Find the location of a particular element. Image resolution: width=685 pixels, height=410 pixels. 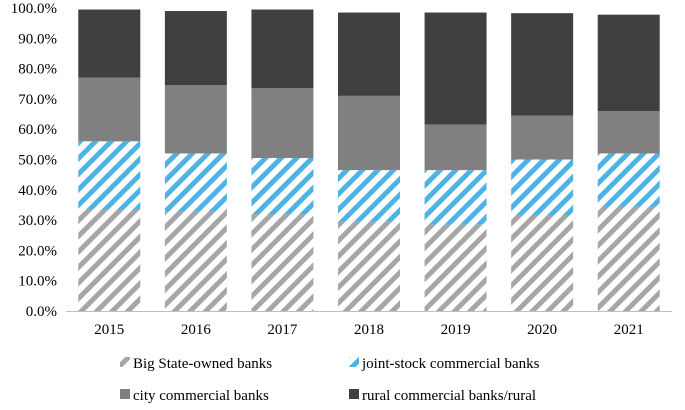

legend-label: joint-stock commercial banks is located at coordinates (450, 364).